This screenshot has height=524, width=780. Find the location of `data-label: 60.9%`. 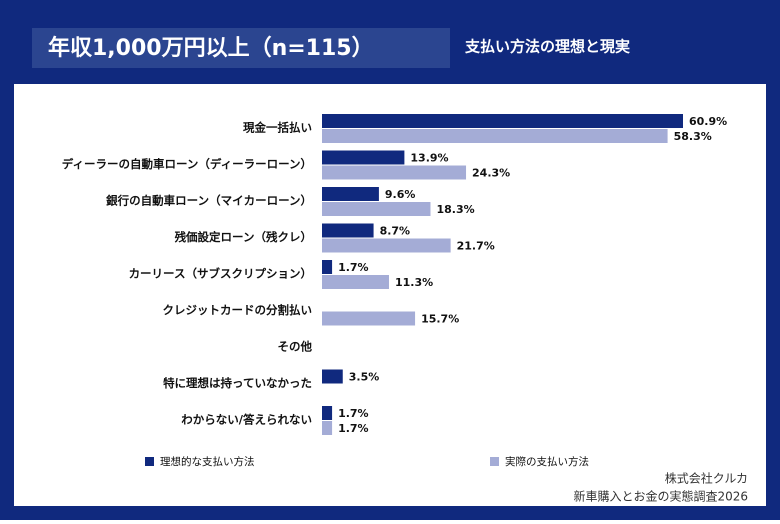

data-label: 60.9% is located at coordinates (708, 121).